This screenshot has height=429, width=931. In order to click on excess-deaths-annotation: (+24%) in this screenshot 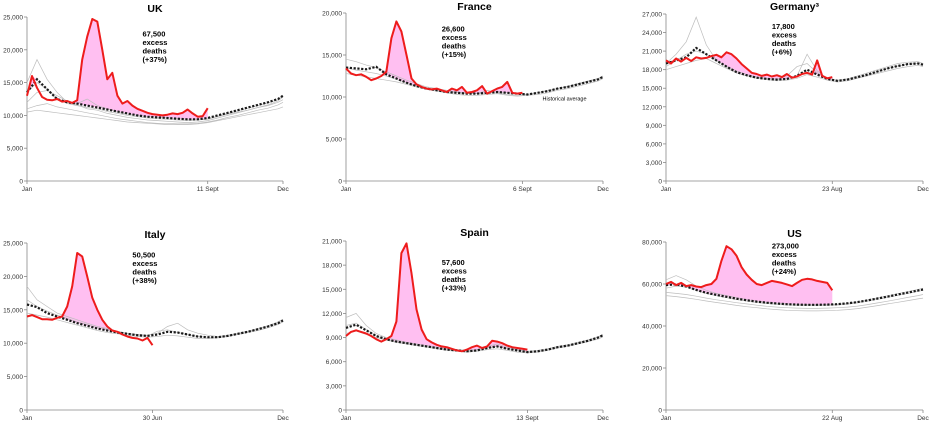, I will do `click(784, 271)`.